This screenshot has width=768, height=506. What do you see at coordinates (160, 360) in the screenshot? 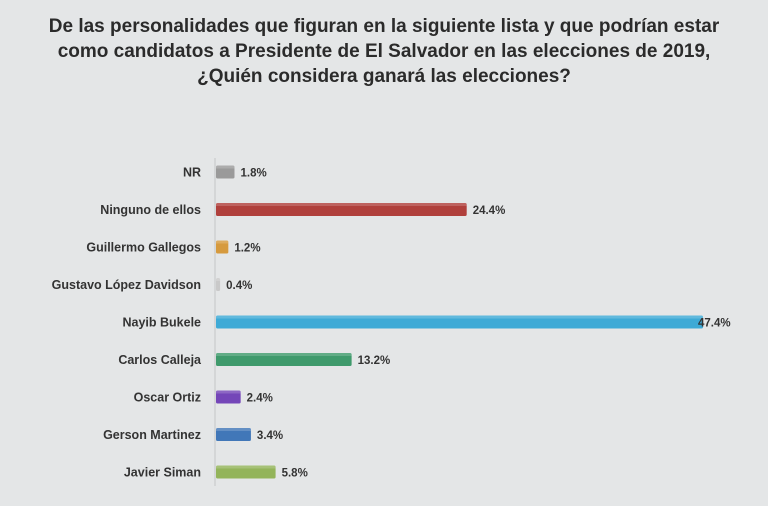
I see `category-label: Carlos Calleja` at bounding box center [160, 360].